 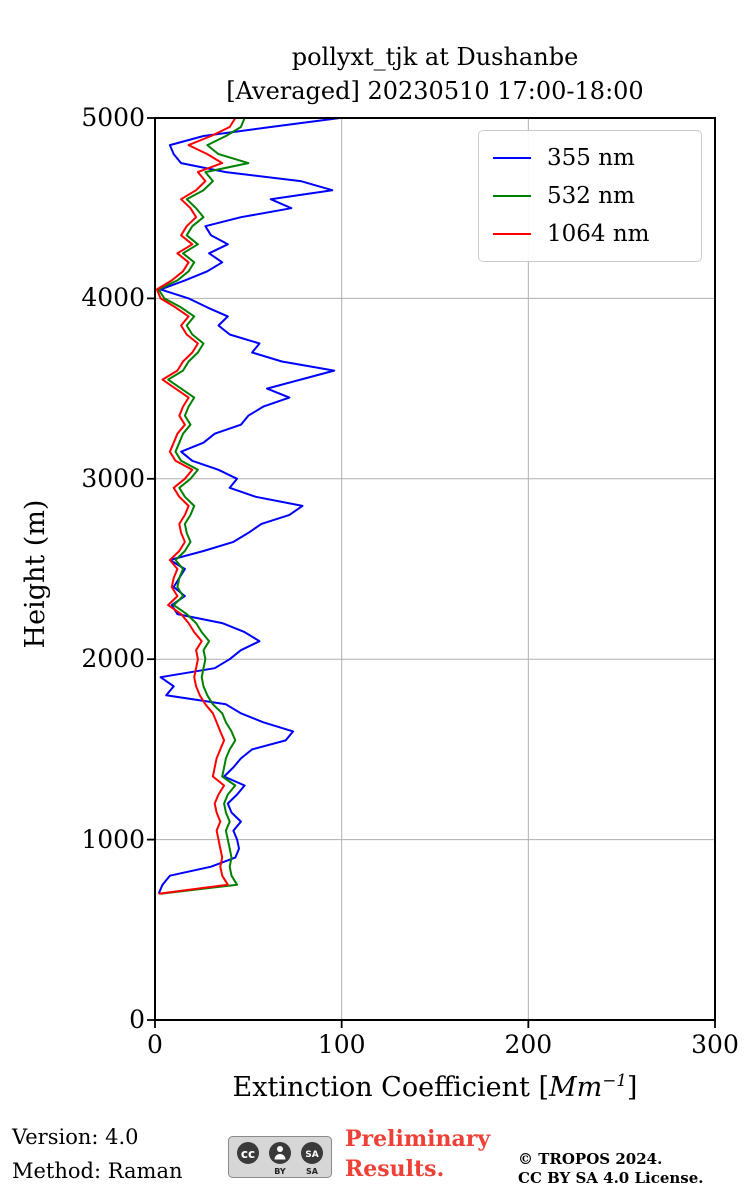 I want to click on series-line-1064nm, so click(x=196, y=506).